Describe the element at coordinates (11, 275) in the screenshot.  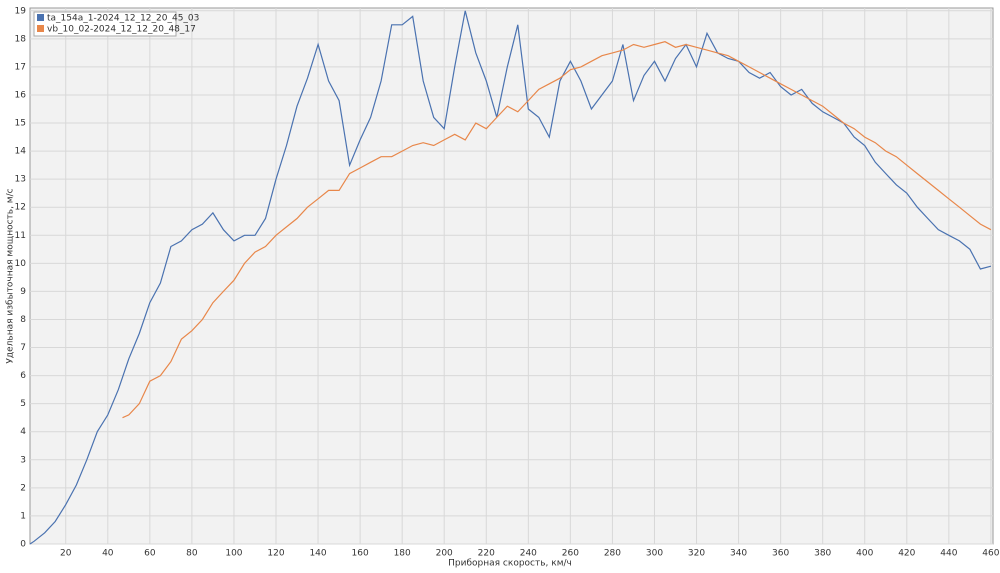
I see `y-axis-label: Удельная избыточная мощность, м/с` at that location.